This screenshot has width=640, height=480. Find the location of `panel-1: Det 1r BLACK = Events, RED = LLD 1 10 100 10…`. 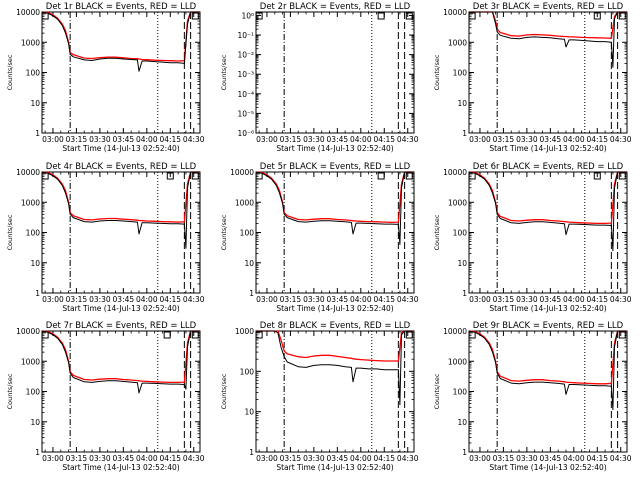

panel-1: Det 1r BLACK = Events, RED = LLD 1 10 100 10… is located at coordinates (105, 77).